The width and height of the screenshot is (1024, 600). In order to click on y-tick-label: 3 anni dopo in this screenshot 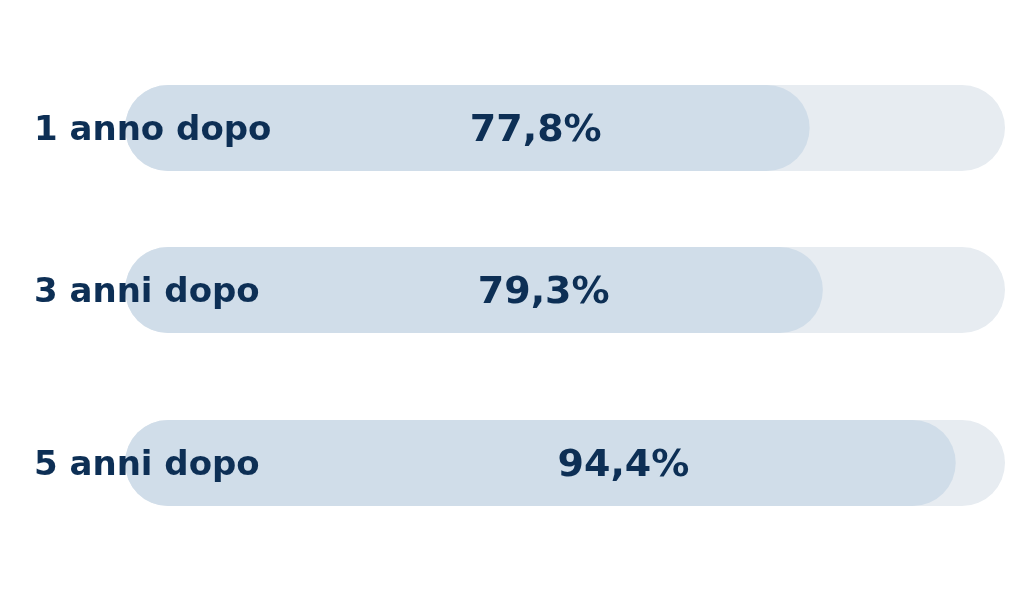, I will do `click(147, 289)`.